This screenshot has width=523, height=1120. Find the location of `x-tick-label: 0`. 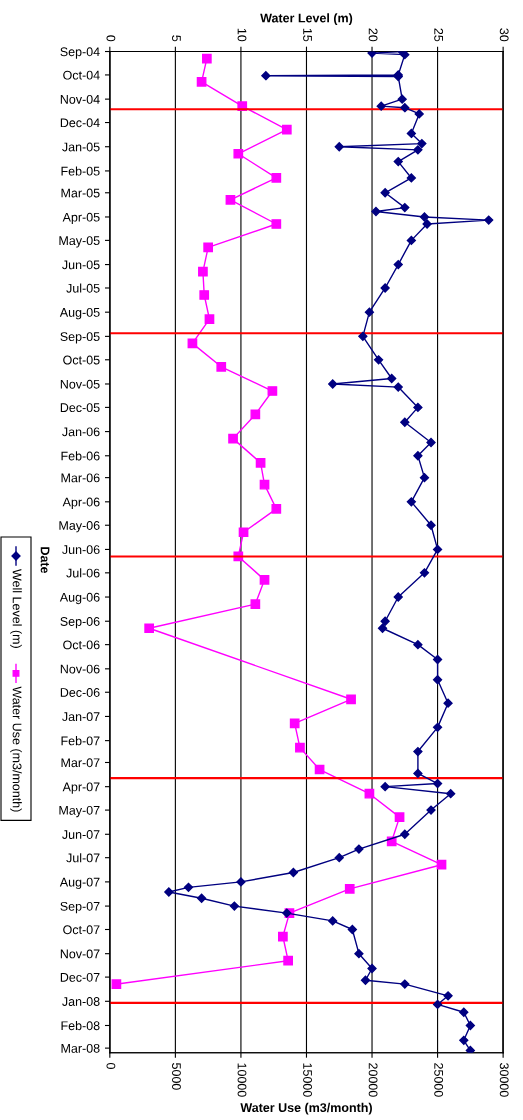

x-tick-label: 0 is located at coordinates (111, 1066).